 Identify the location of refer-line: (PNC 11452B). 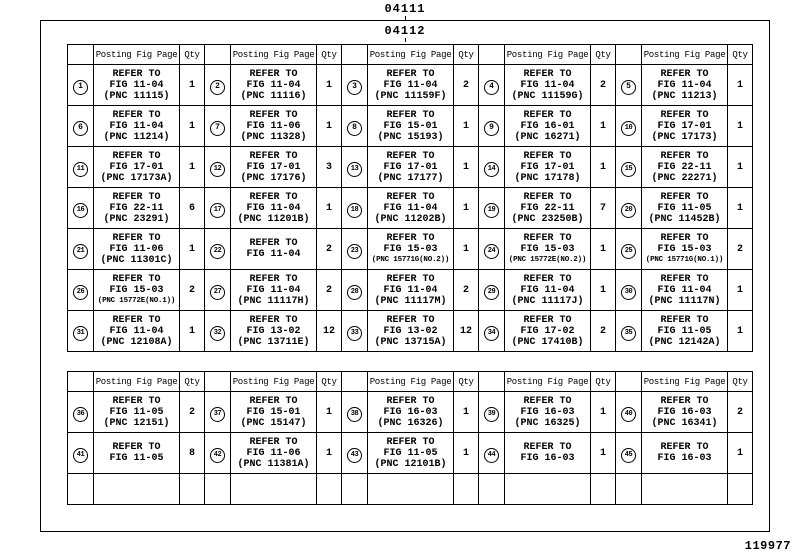
(684, 219).